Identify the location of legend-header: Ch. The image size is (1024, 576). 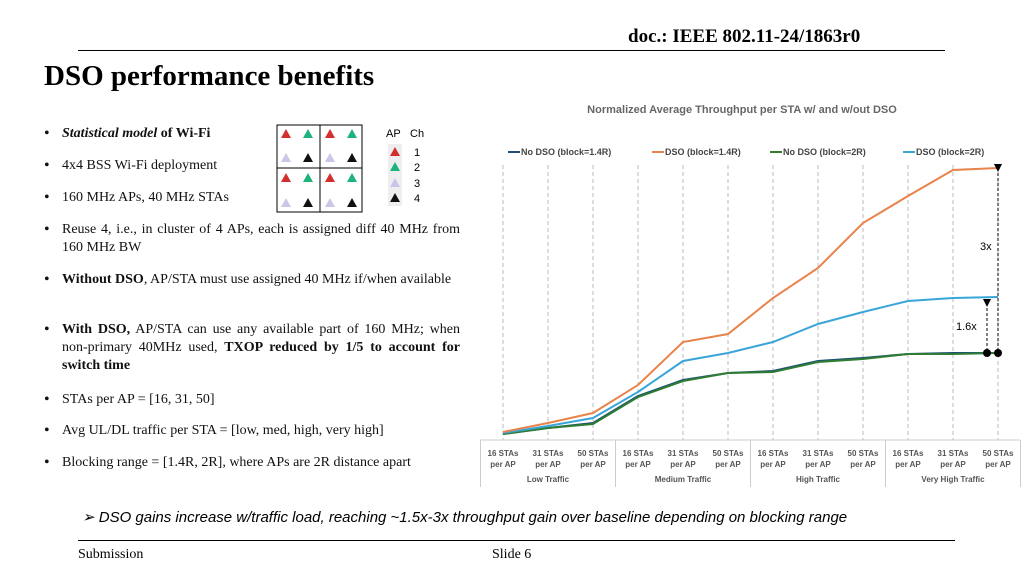
(417, 134).